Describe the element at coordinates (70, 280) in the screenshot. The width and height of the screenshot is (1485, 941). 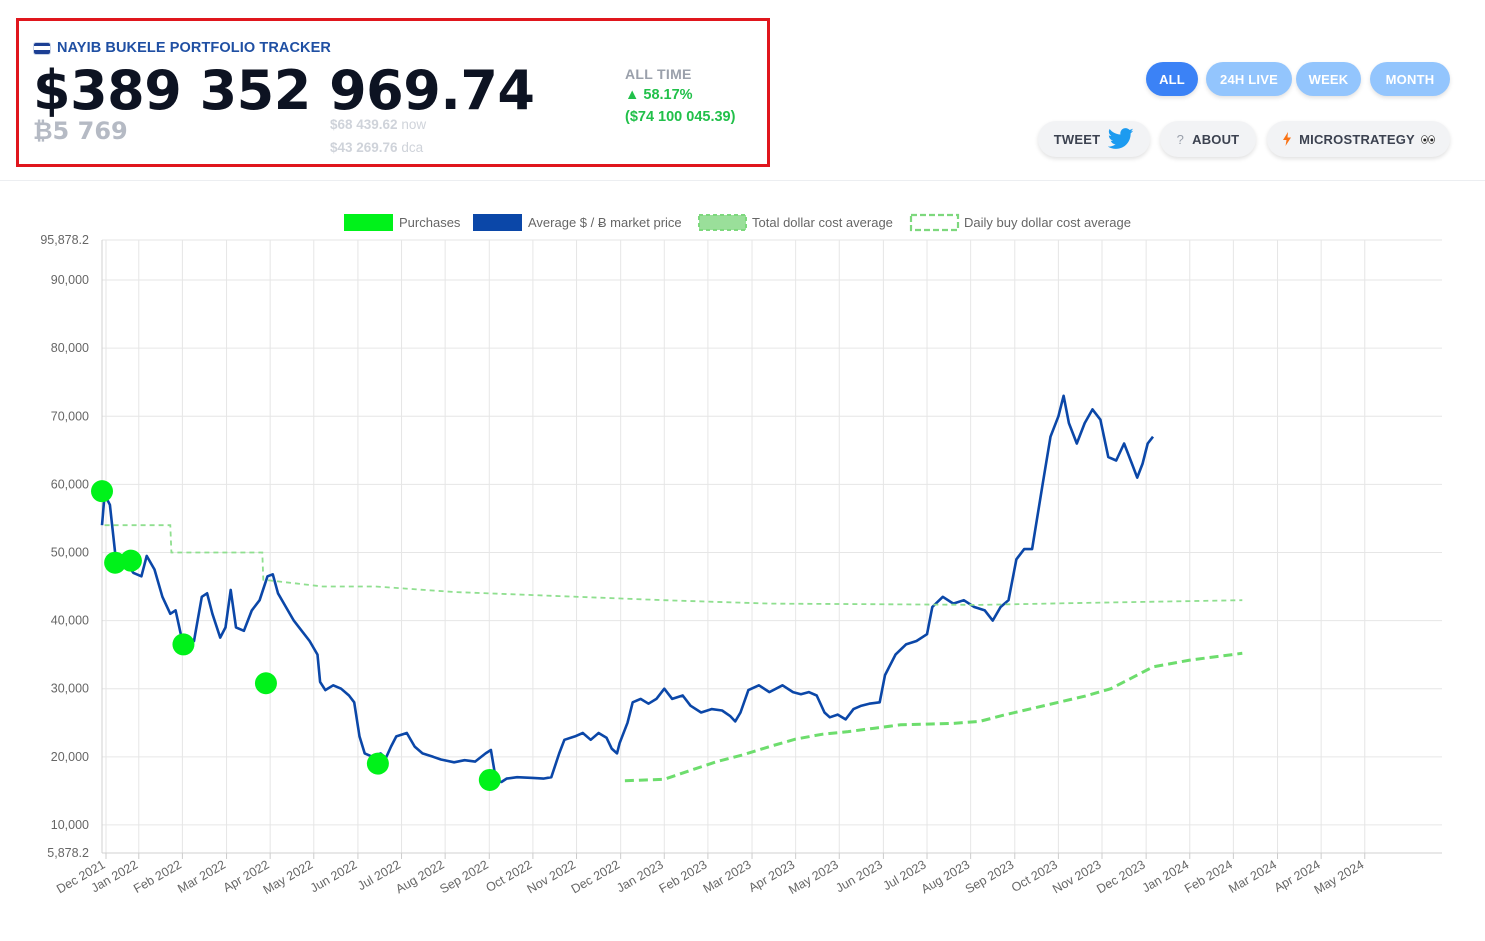
I see `y-tick-label: 90,000` at that location.